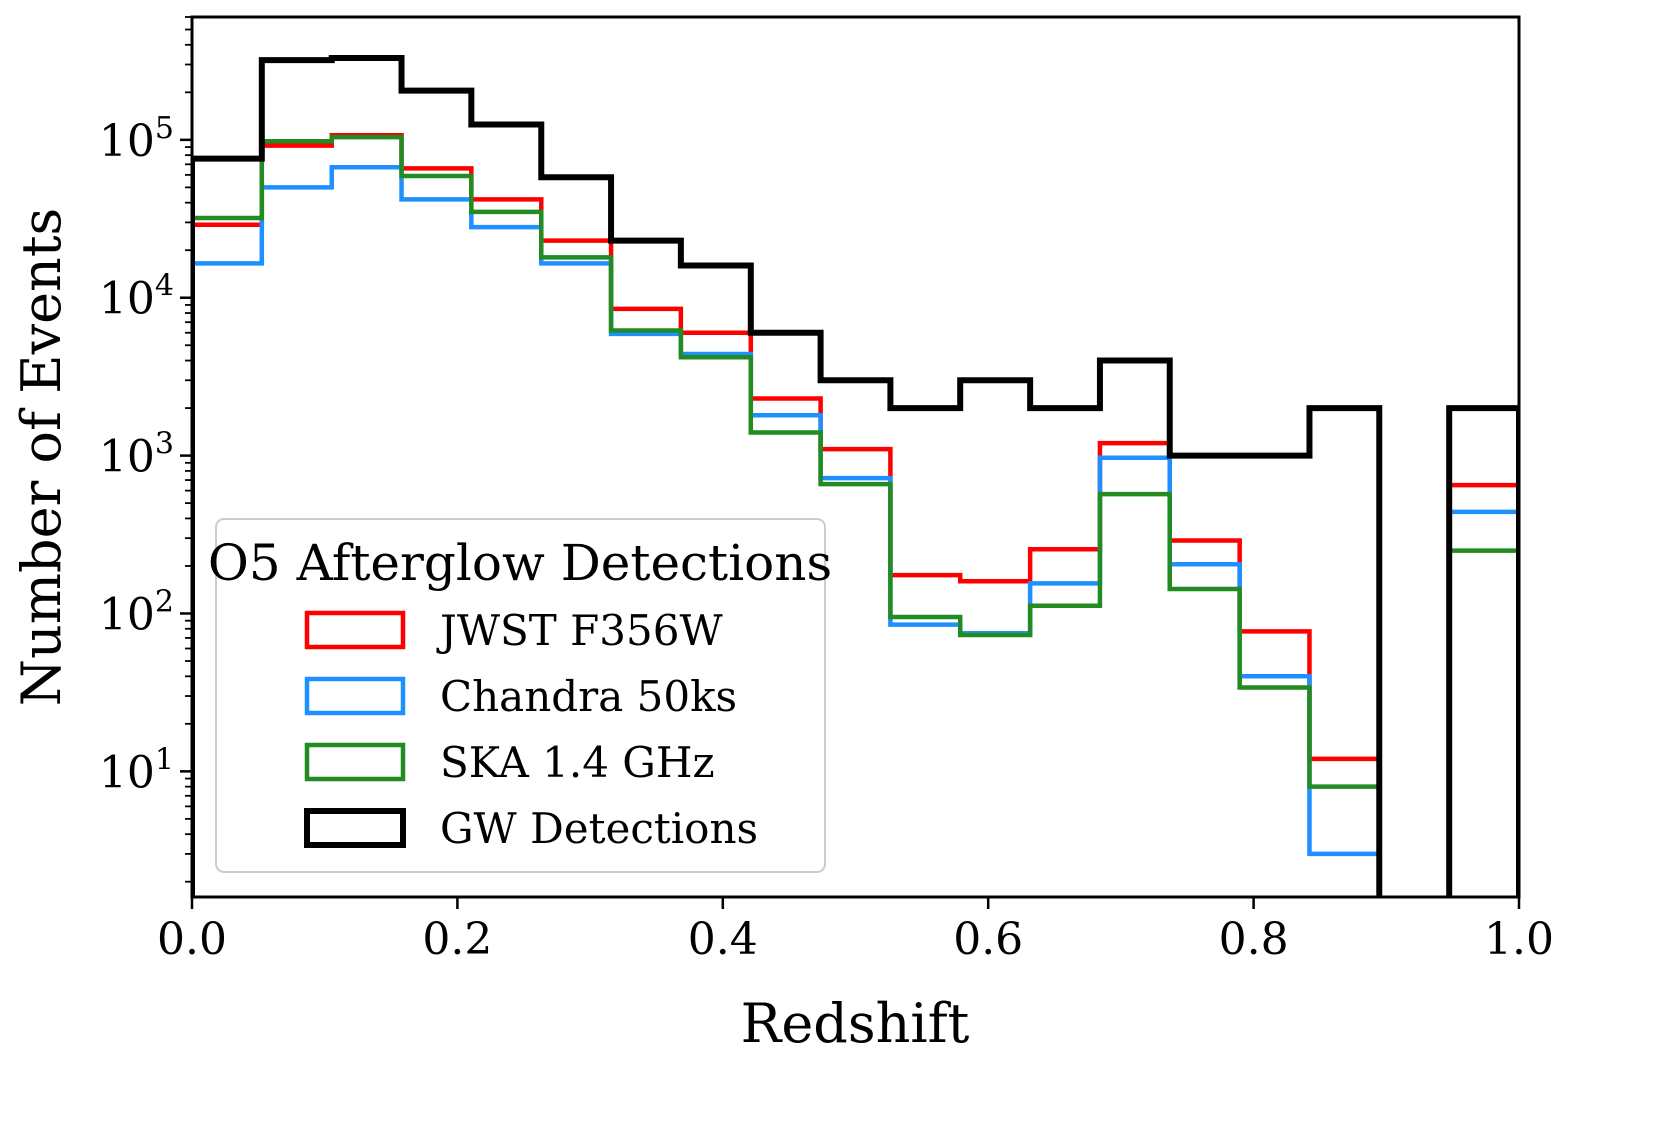 Image resolution: width=1661 pixels, height=1135 pixels. Describe the element at coordinates (988, 939) in the screenshot. I see `x-tick-label: 0.6` at that location.